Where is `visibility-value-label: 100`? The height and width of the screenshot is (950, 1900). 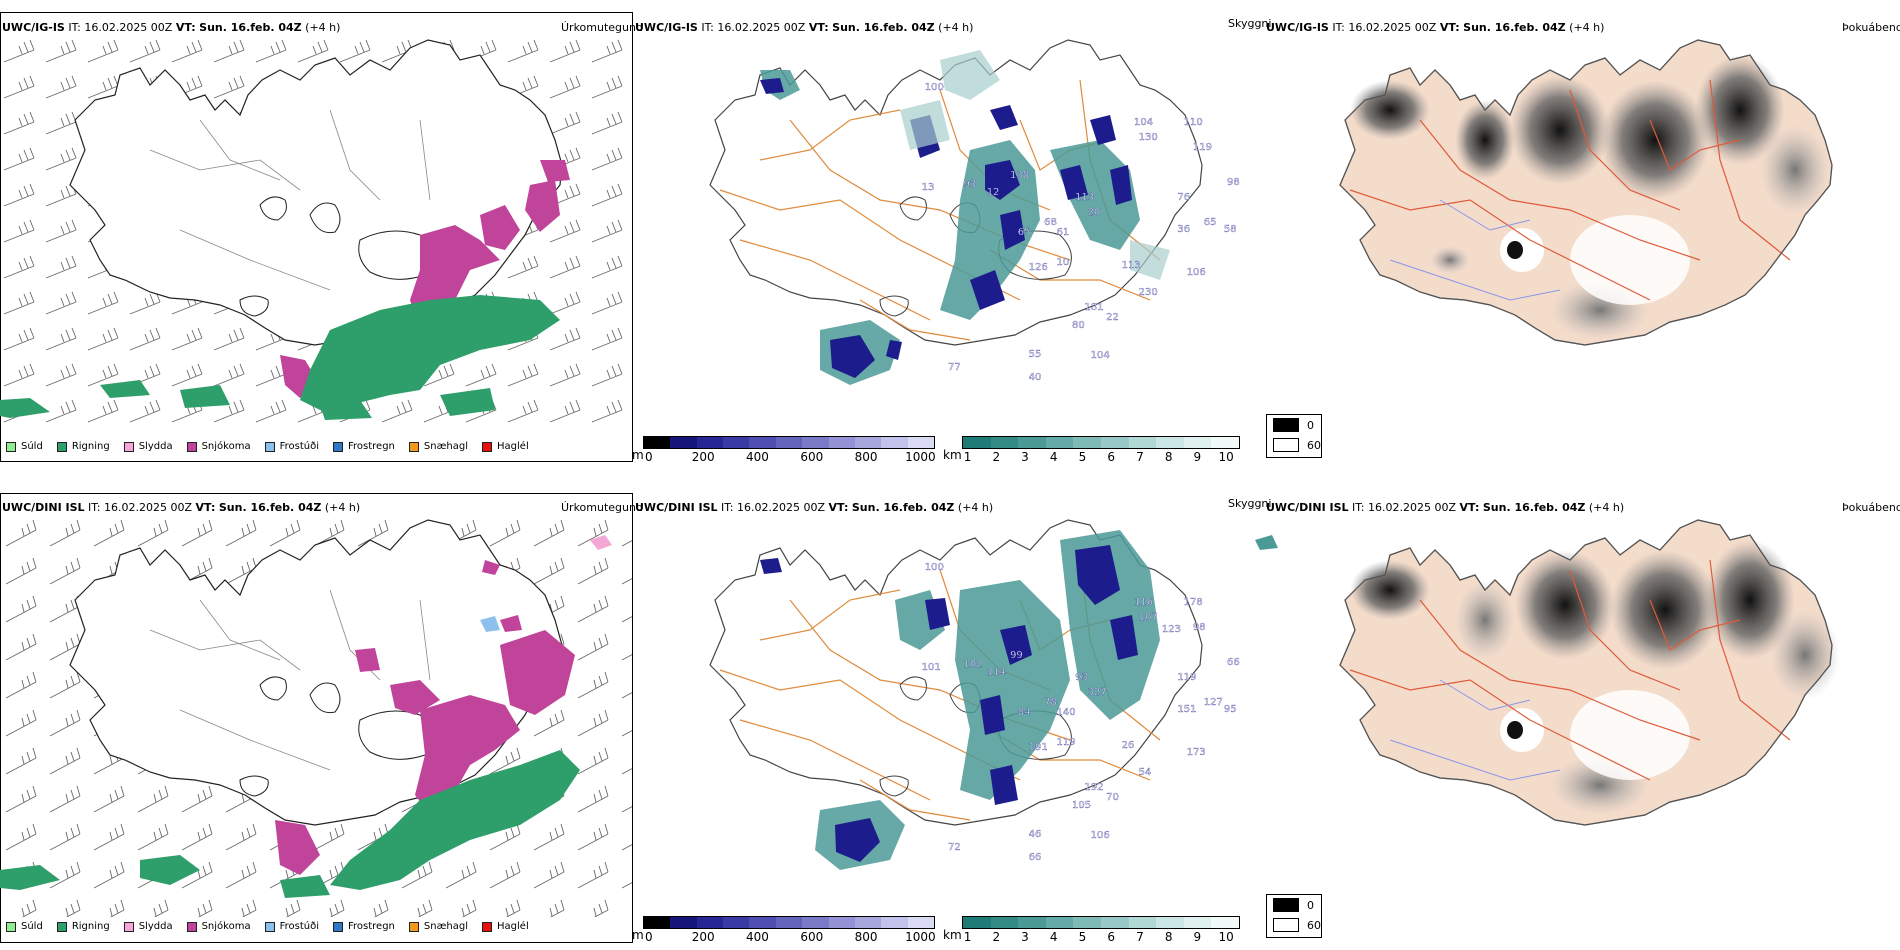 visibility-value-label: 100 is located at coordinates (934, 567).